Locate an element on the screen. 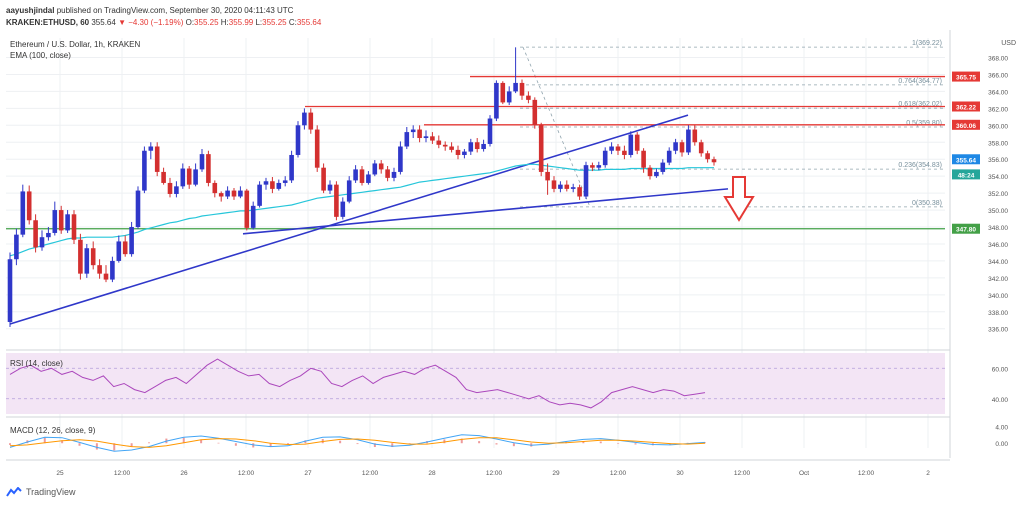 The image size is (1031, 506). y-tick-label: 344.00 is located at coordinates (998, 262).